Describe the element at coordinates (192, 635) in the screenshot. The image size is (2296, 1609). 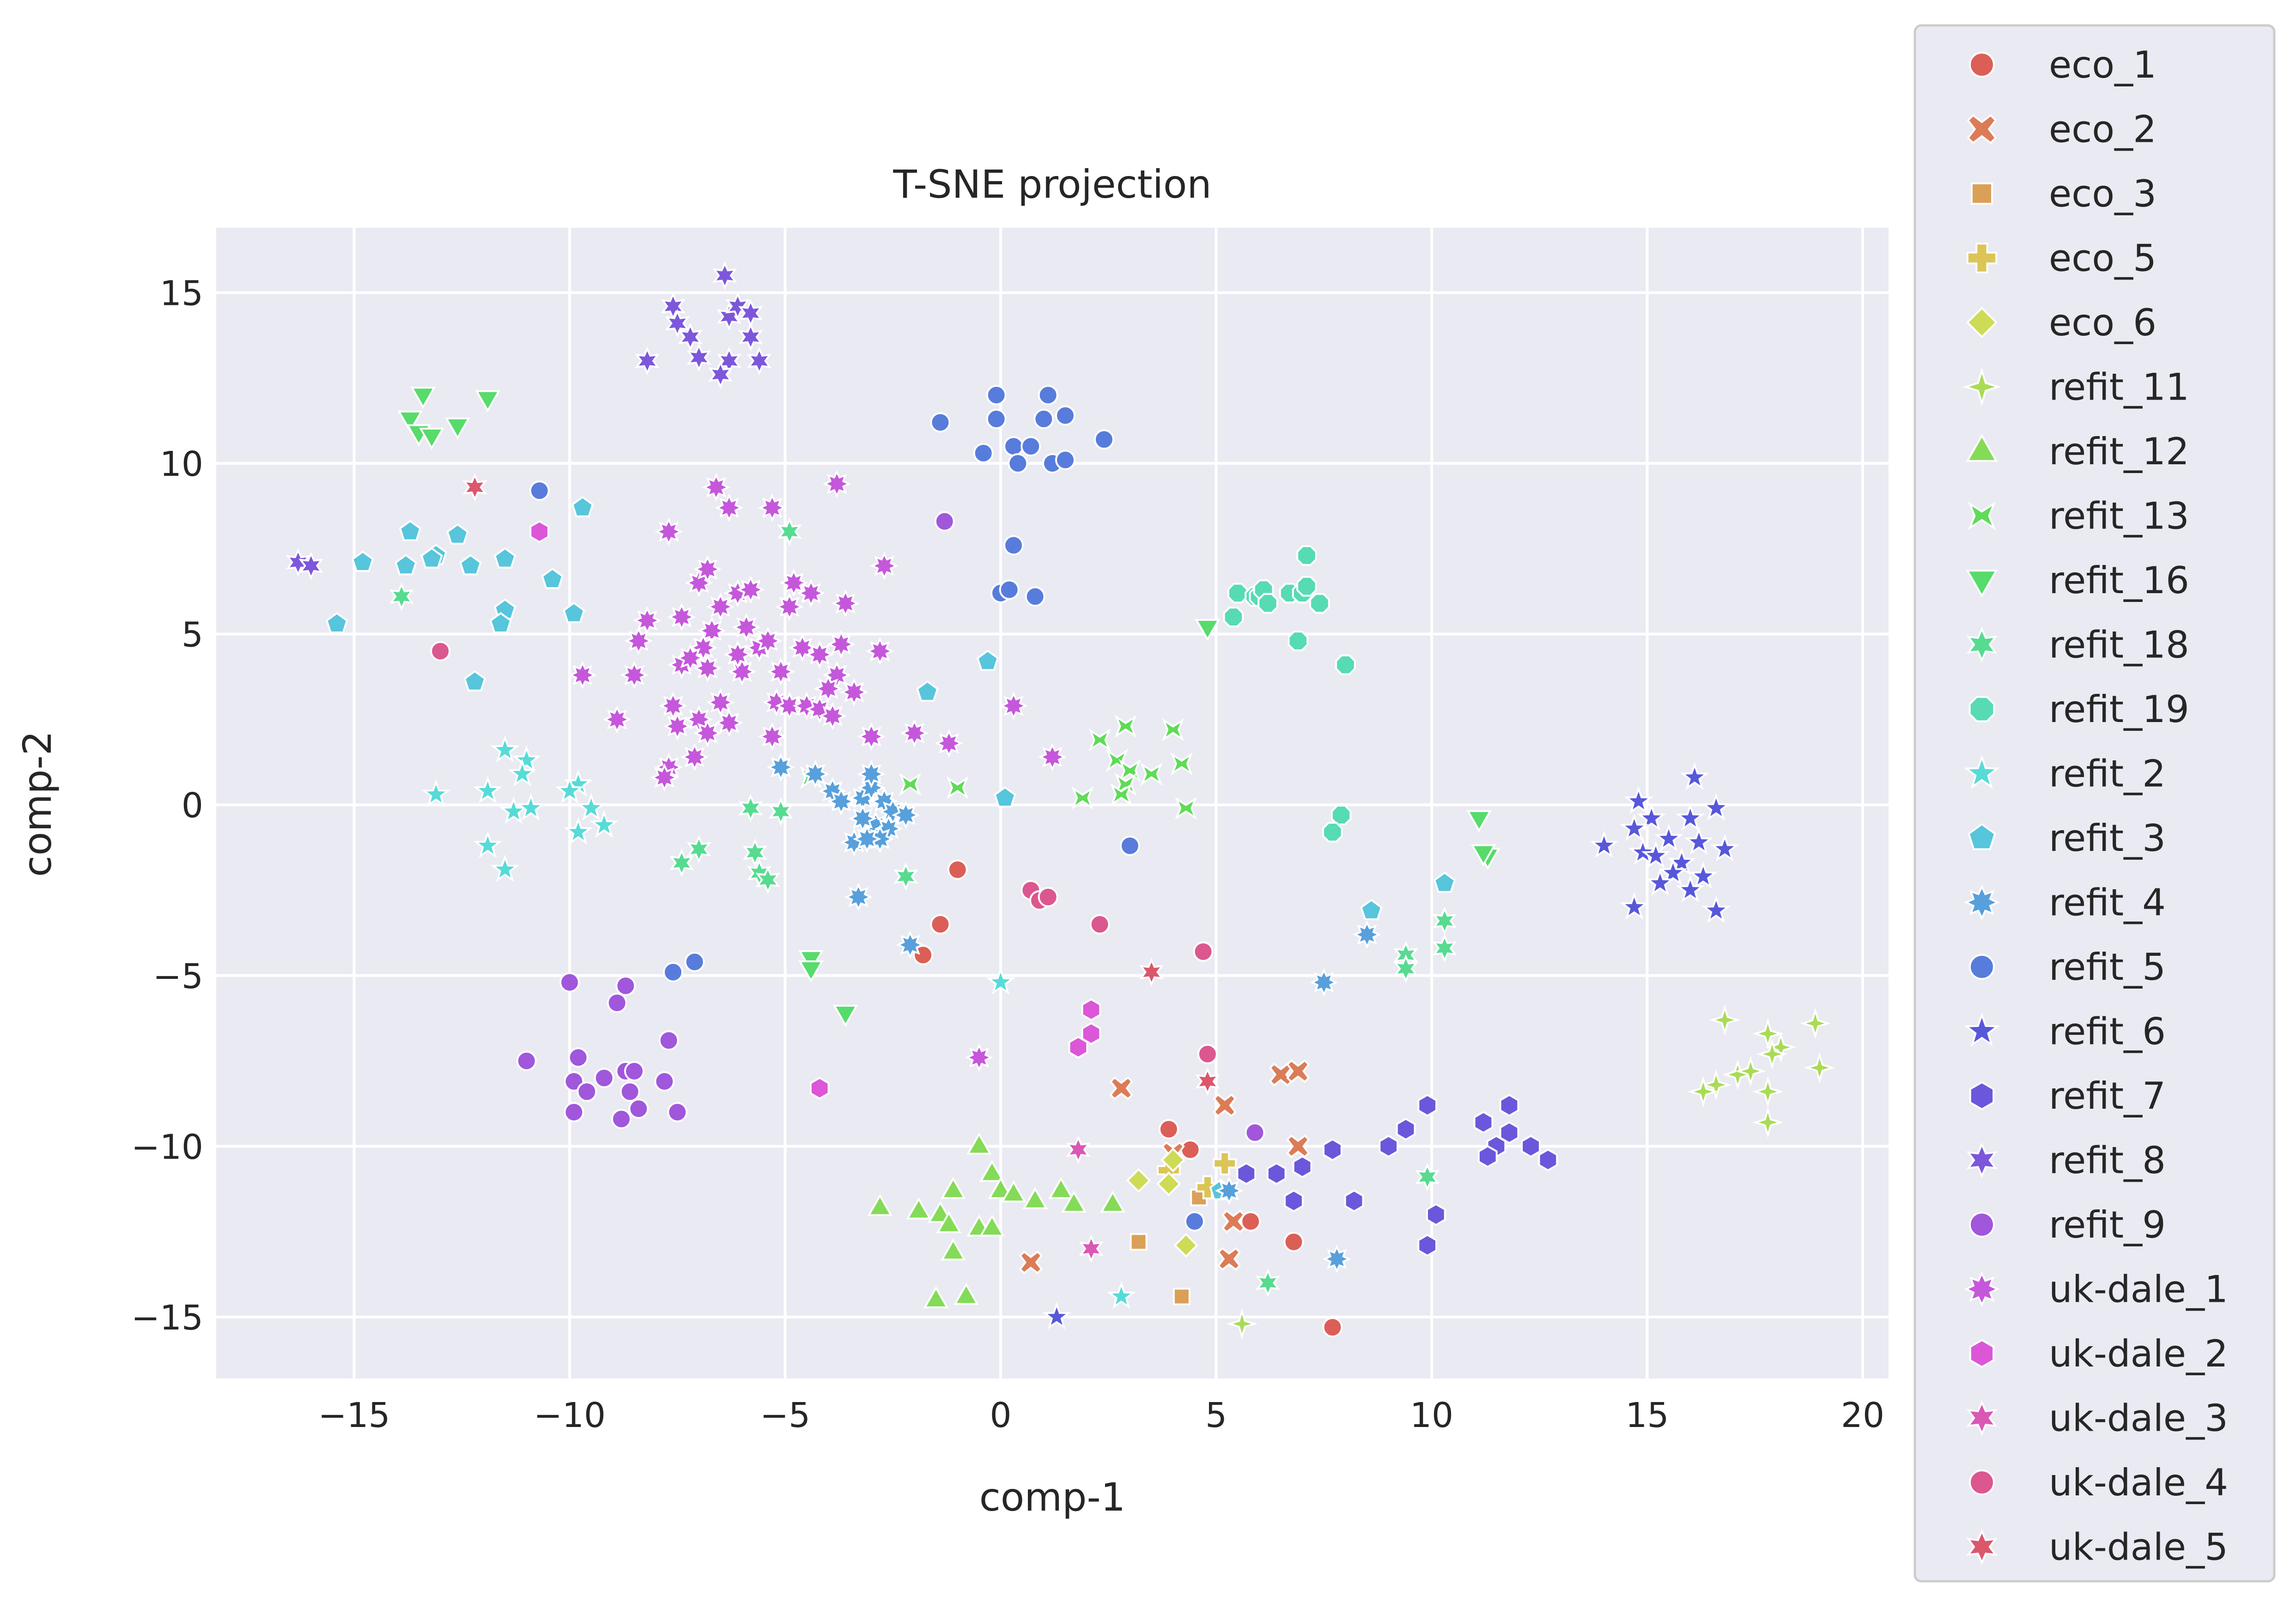
I see `y-tick-label: 5` at that location.